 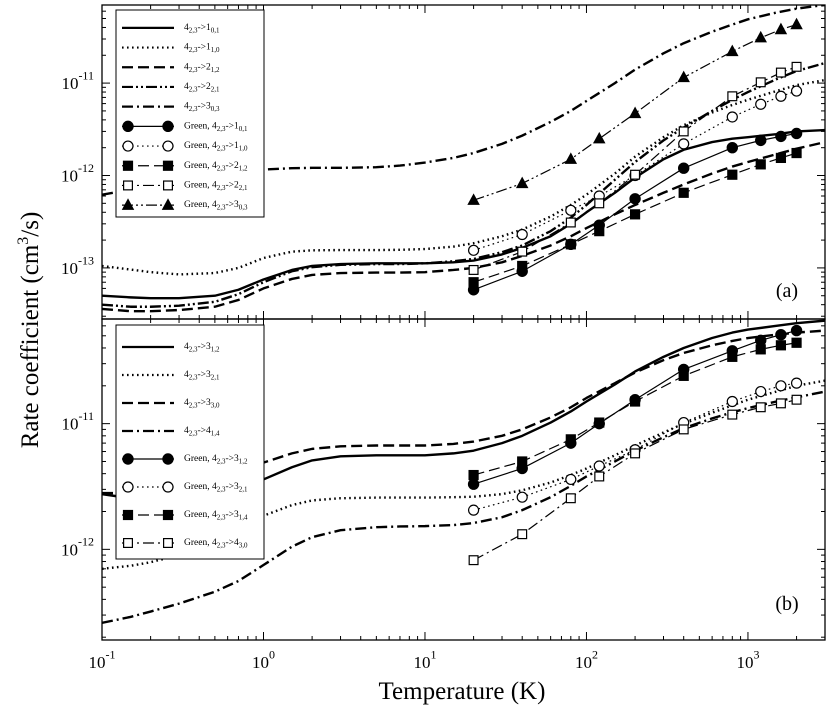 I want to click on legend-label: 42,3->30,3, so click(x=202, y=108).